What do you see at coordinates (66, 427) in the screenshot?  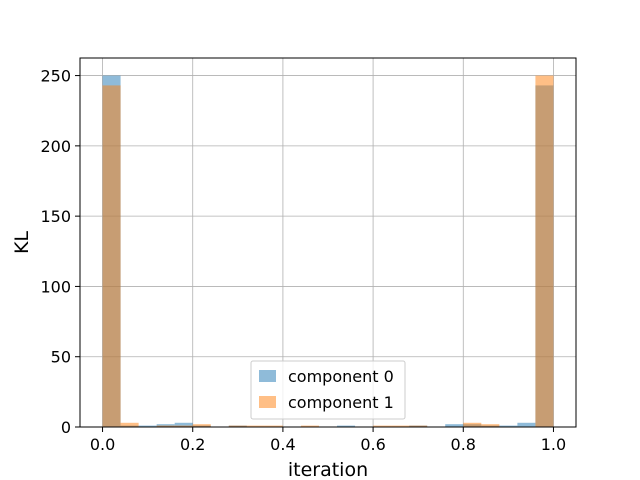 I see `y-tick-label: 0` at bounding box center [66, 427].